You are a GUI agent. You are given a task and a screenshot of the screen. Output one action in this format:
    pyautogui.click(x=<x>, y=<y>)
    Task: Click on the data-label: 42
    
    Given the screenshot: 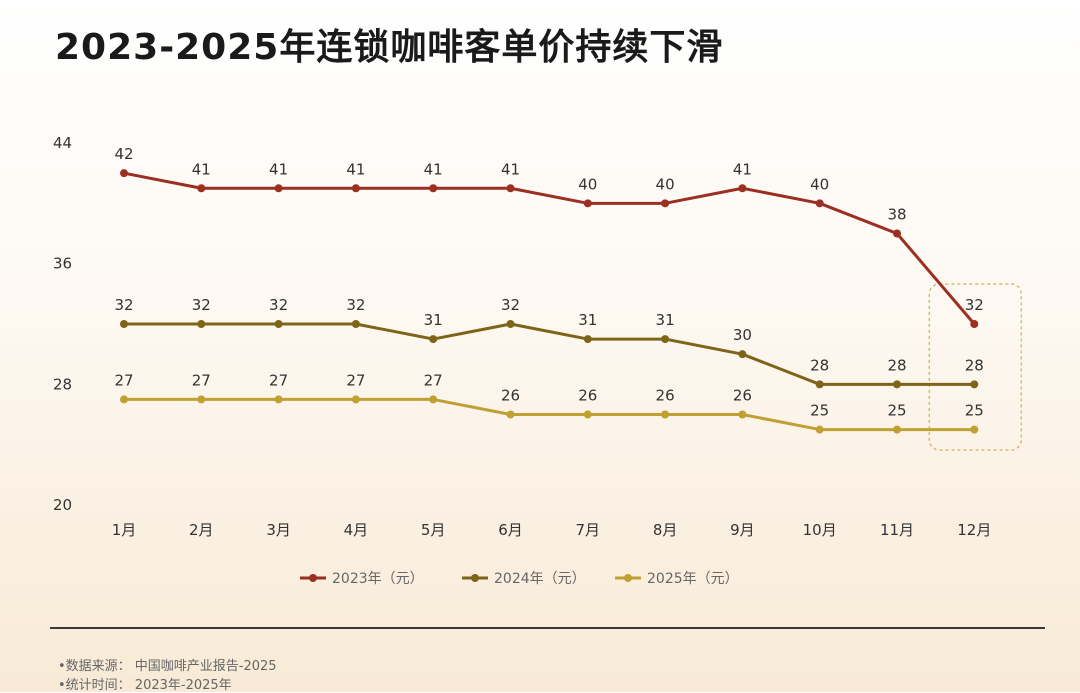 What is the action you would take?
    pyautogui.click(x=123, y=154)
    